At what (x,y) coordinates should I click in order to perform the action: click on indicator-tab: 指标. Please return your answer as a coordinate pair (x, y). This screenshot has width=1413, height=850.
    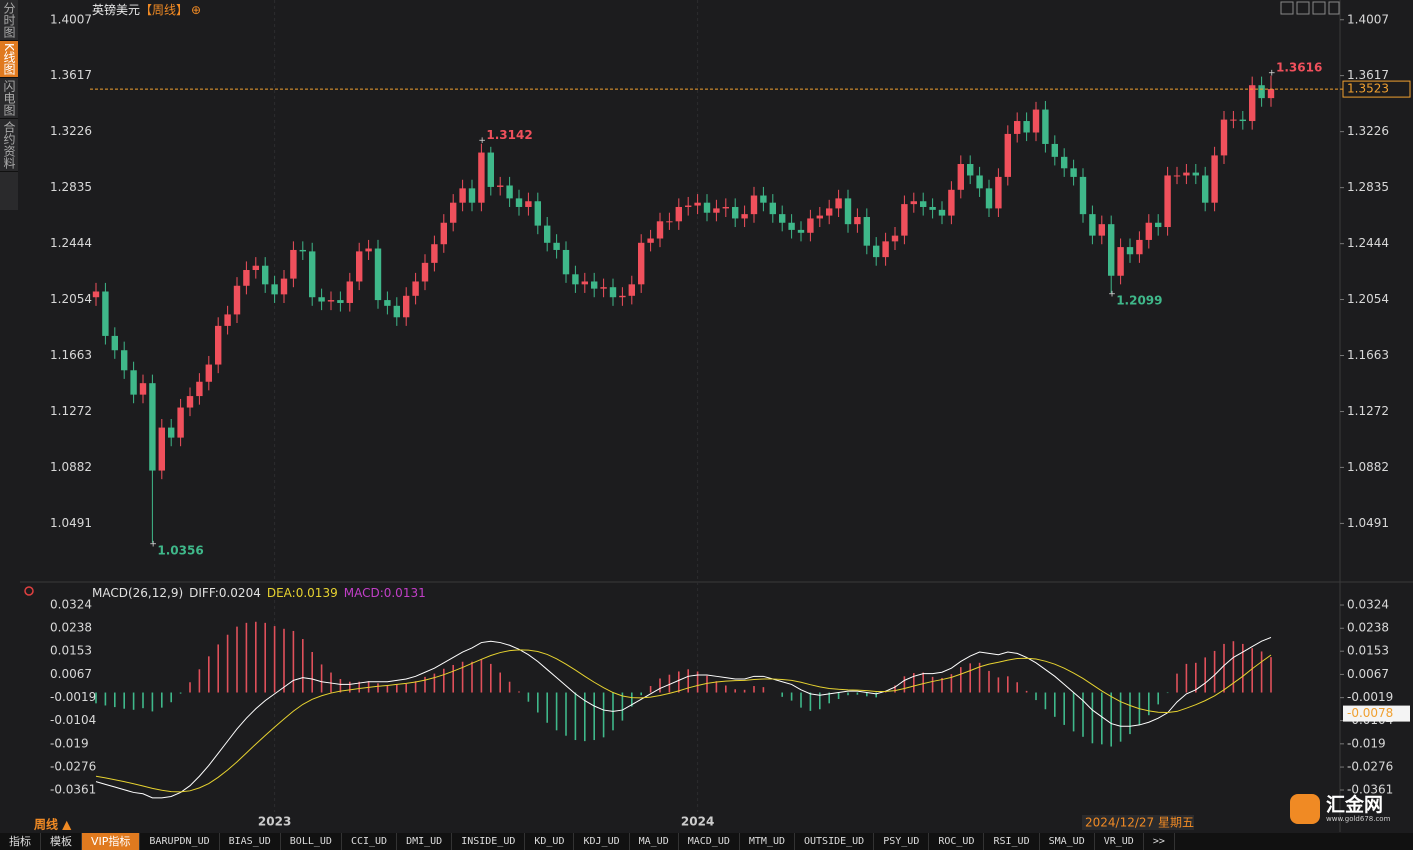
    Looking at the image, I should click on (20, 841).